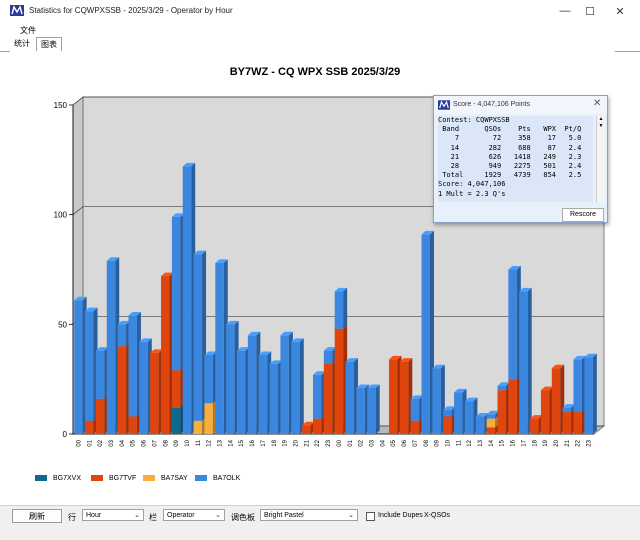 The height and width of the screenshot is (540, 640). What do you see at coordinates (590, 11) in the screenshot?
I see `maximize-button: ☐` at bounding box center [590, 11].